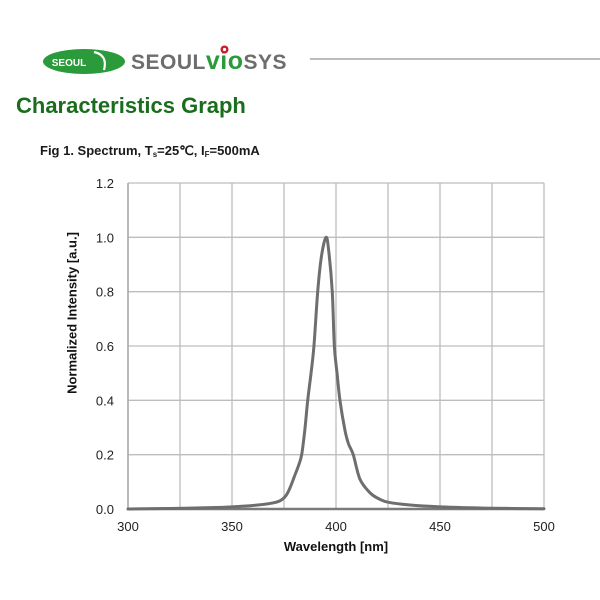 This screenshot has height=600, width=600. What do you see at coordinates (128, 526) in the screenshot?
I see `x-tick-label: 300` at bounding box center [128, 526].